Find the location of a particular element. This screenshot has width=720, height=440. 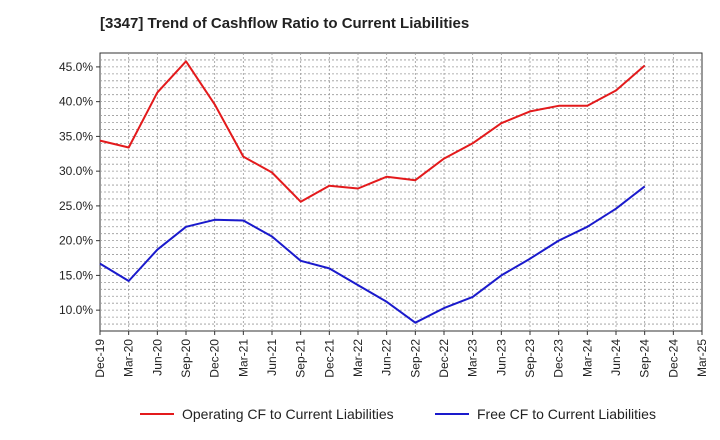

x-tick-label: Jun-24 is located at coordinates (616, 357).